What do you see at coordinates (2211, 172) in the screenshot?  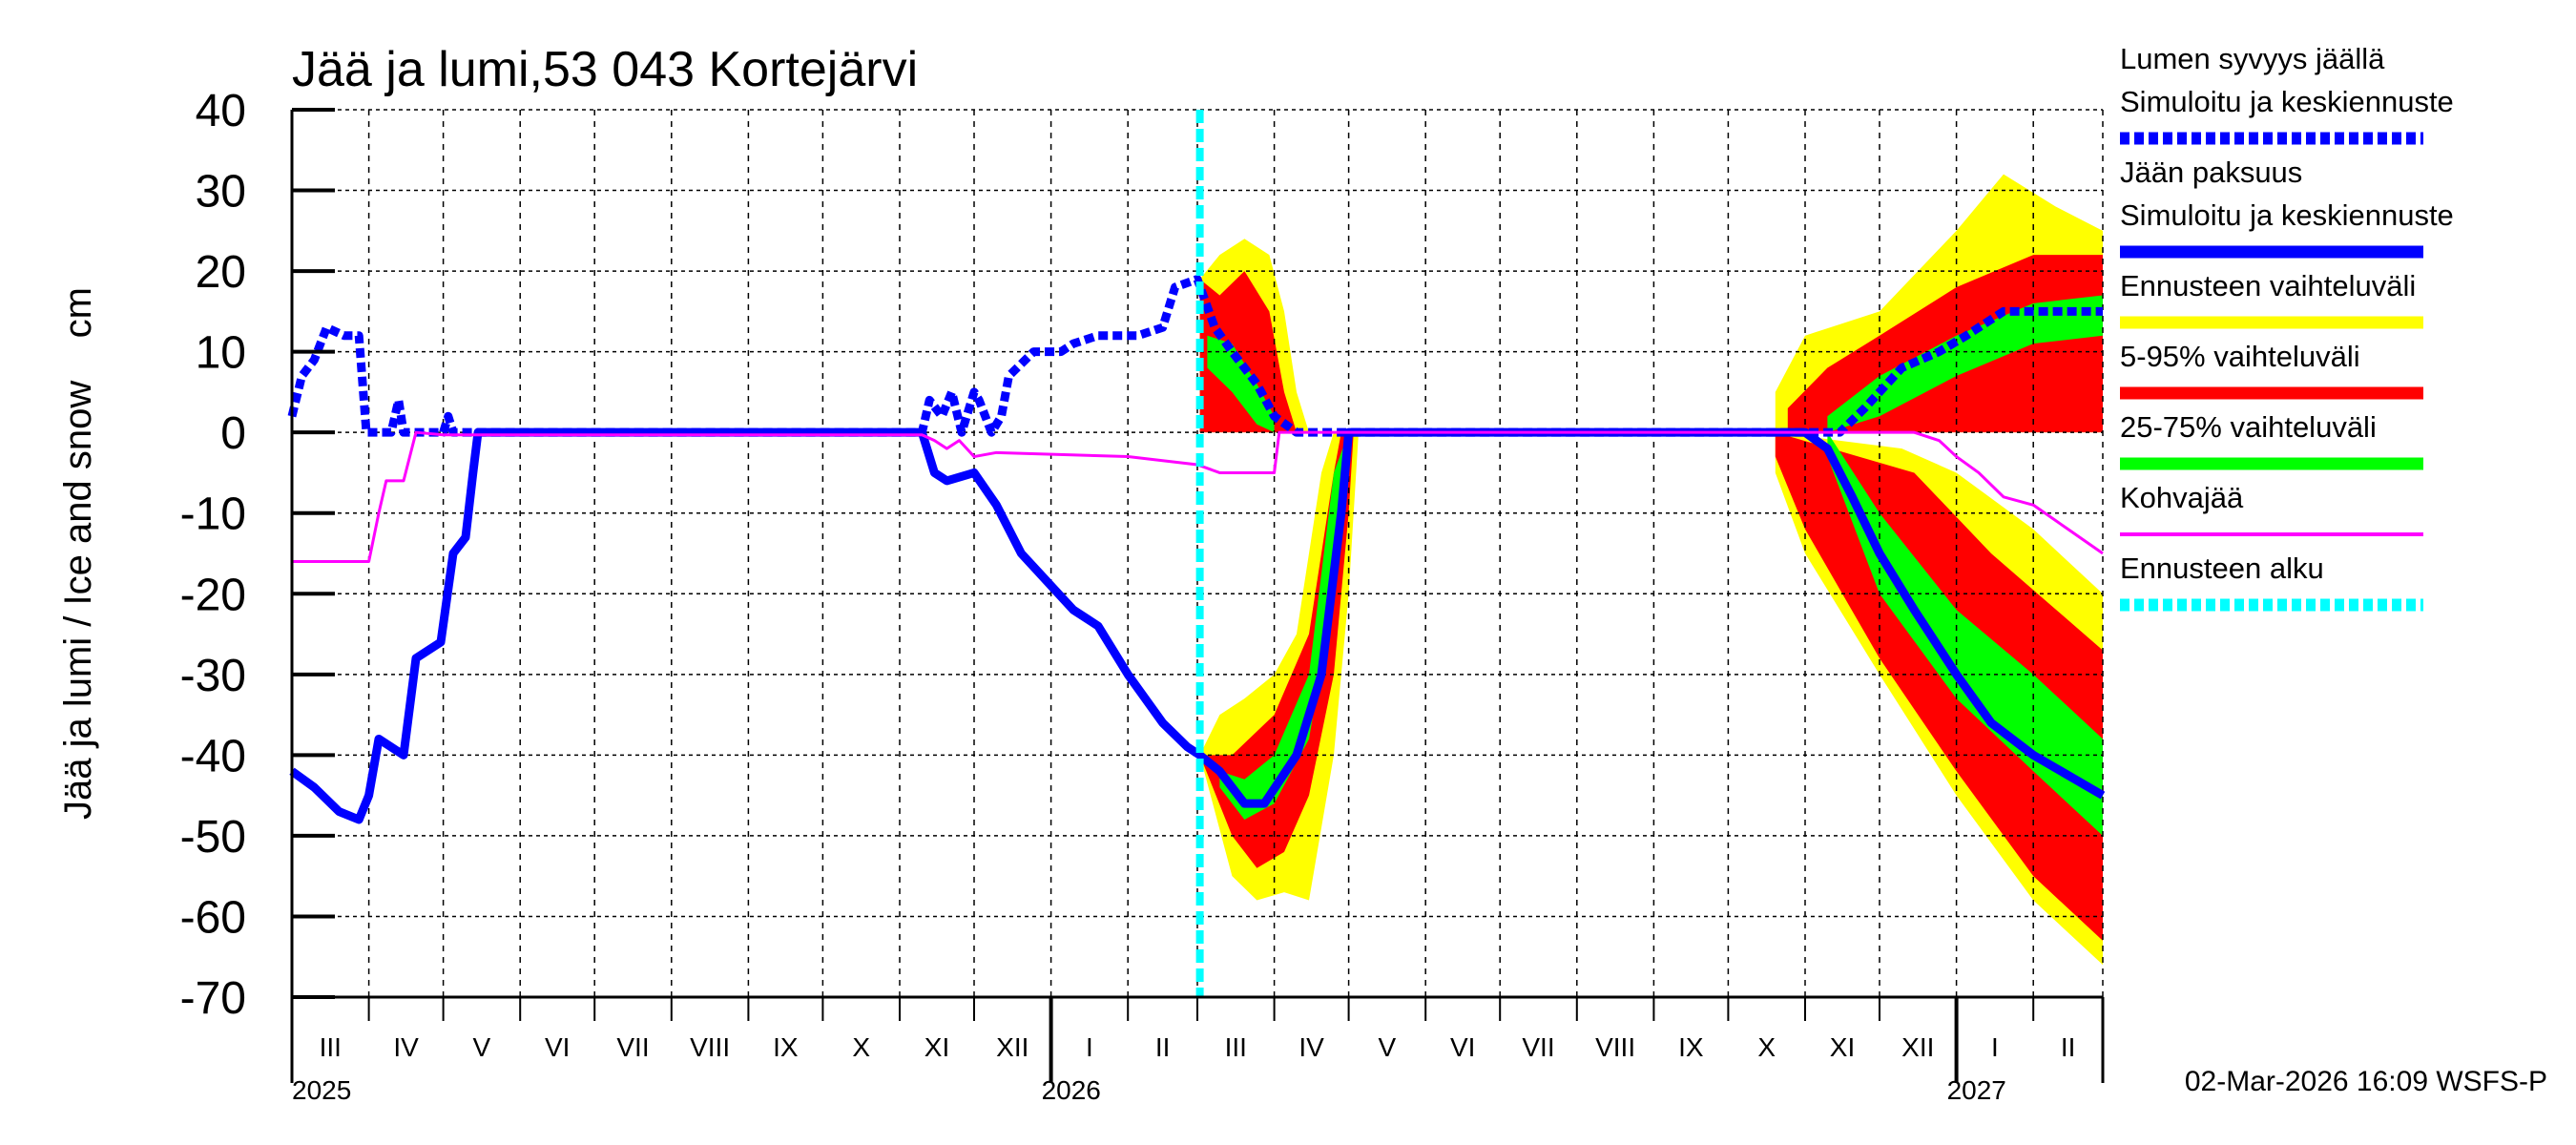 I see `legend-label: Jään paksuus` at bounding box center [2211, 172].